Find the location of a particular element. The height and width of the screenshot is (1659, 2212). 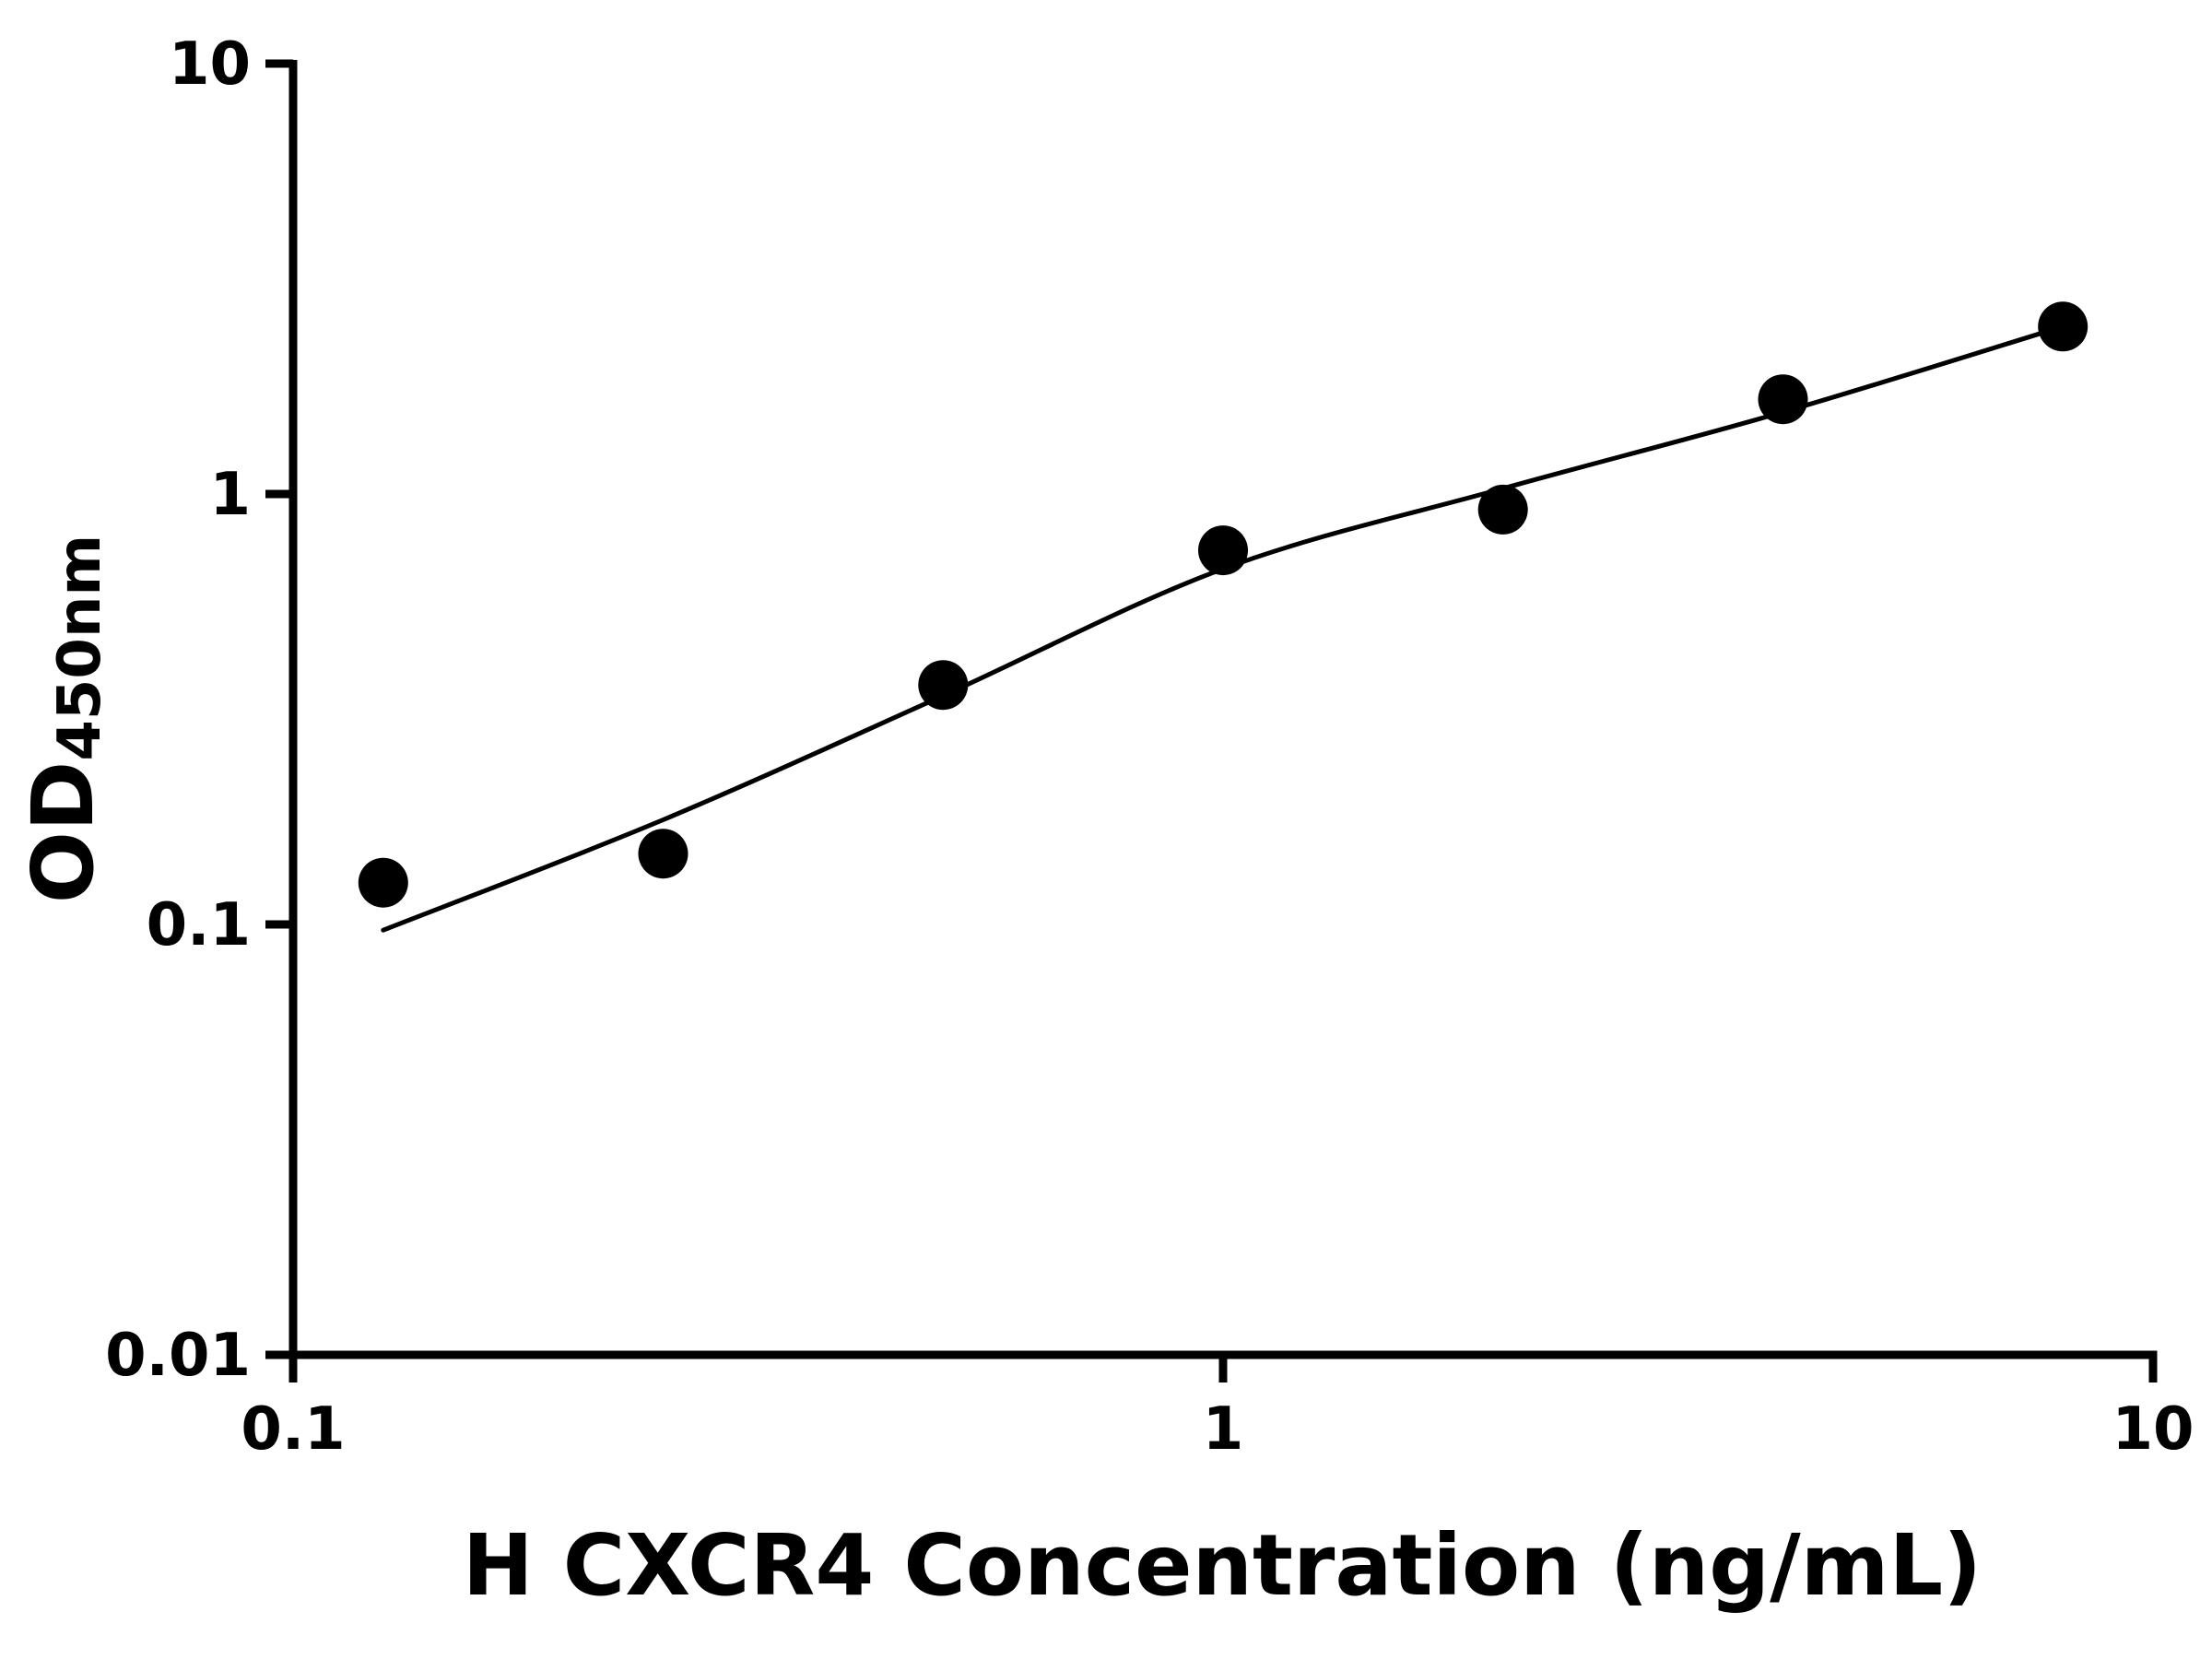

x-tick-label: 1 is located at coordinates (1223, 1429).